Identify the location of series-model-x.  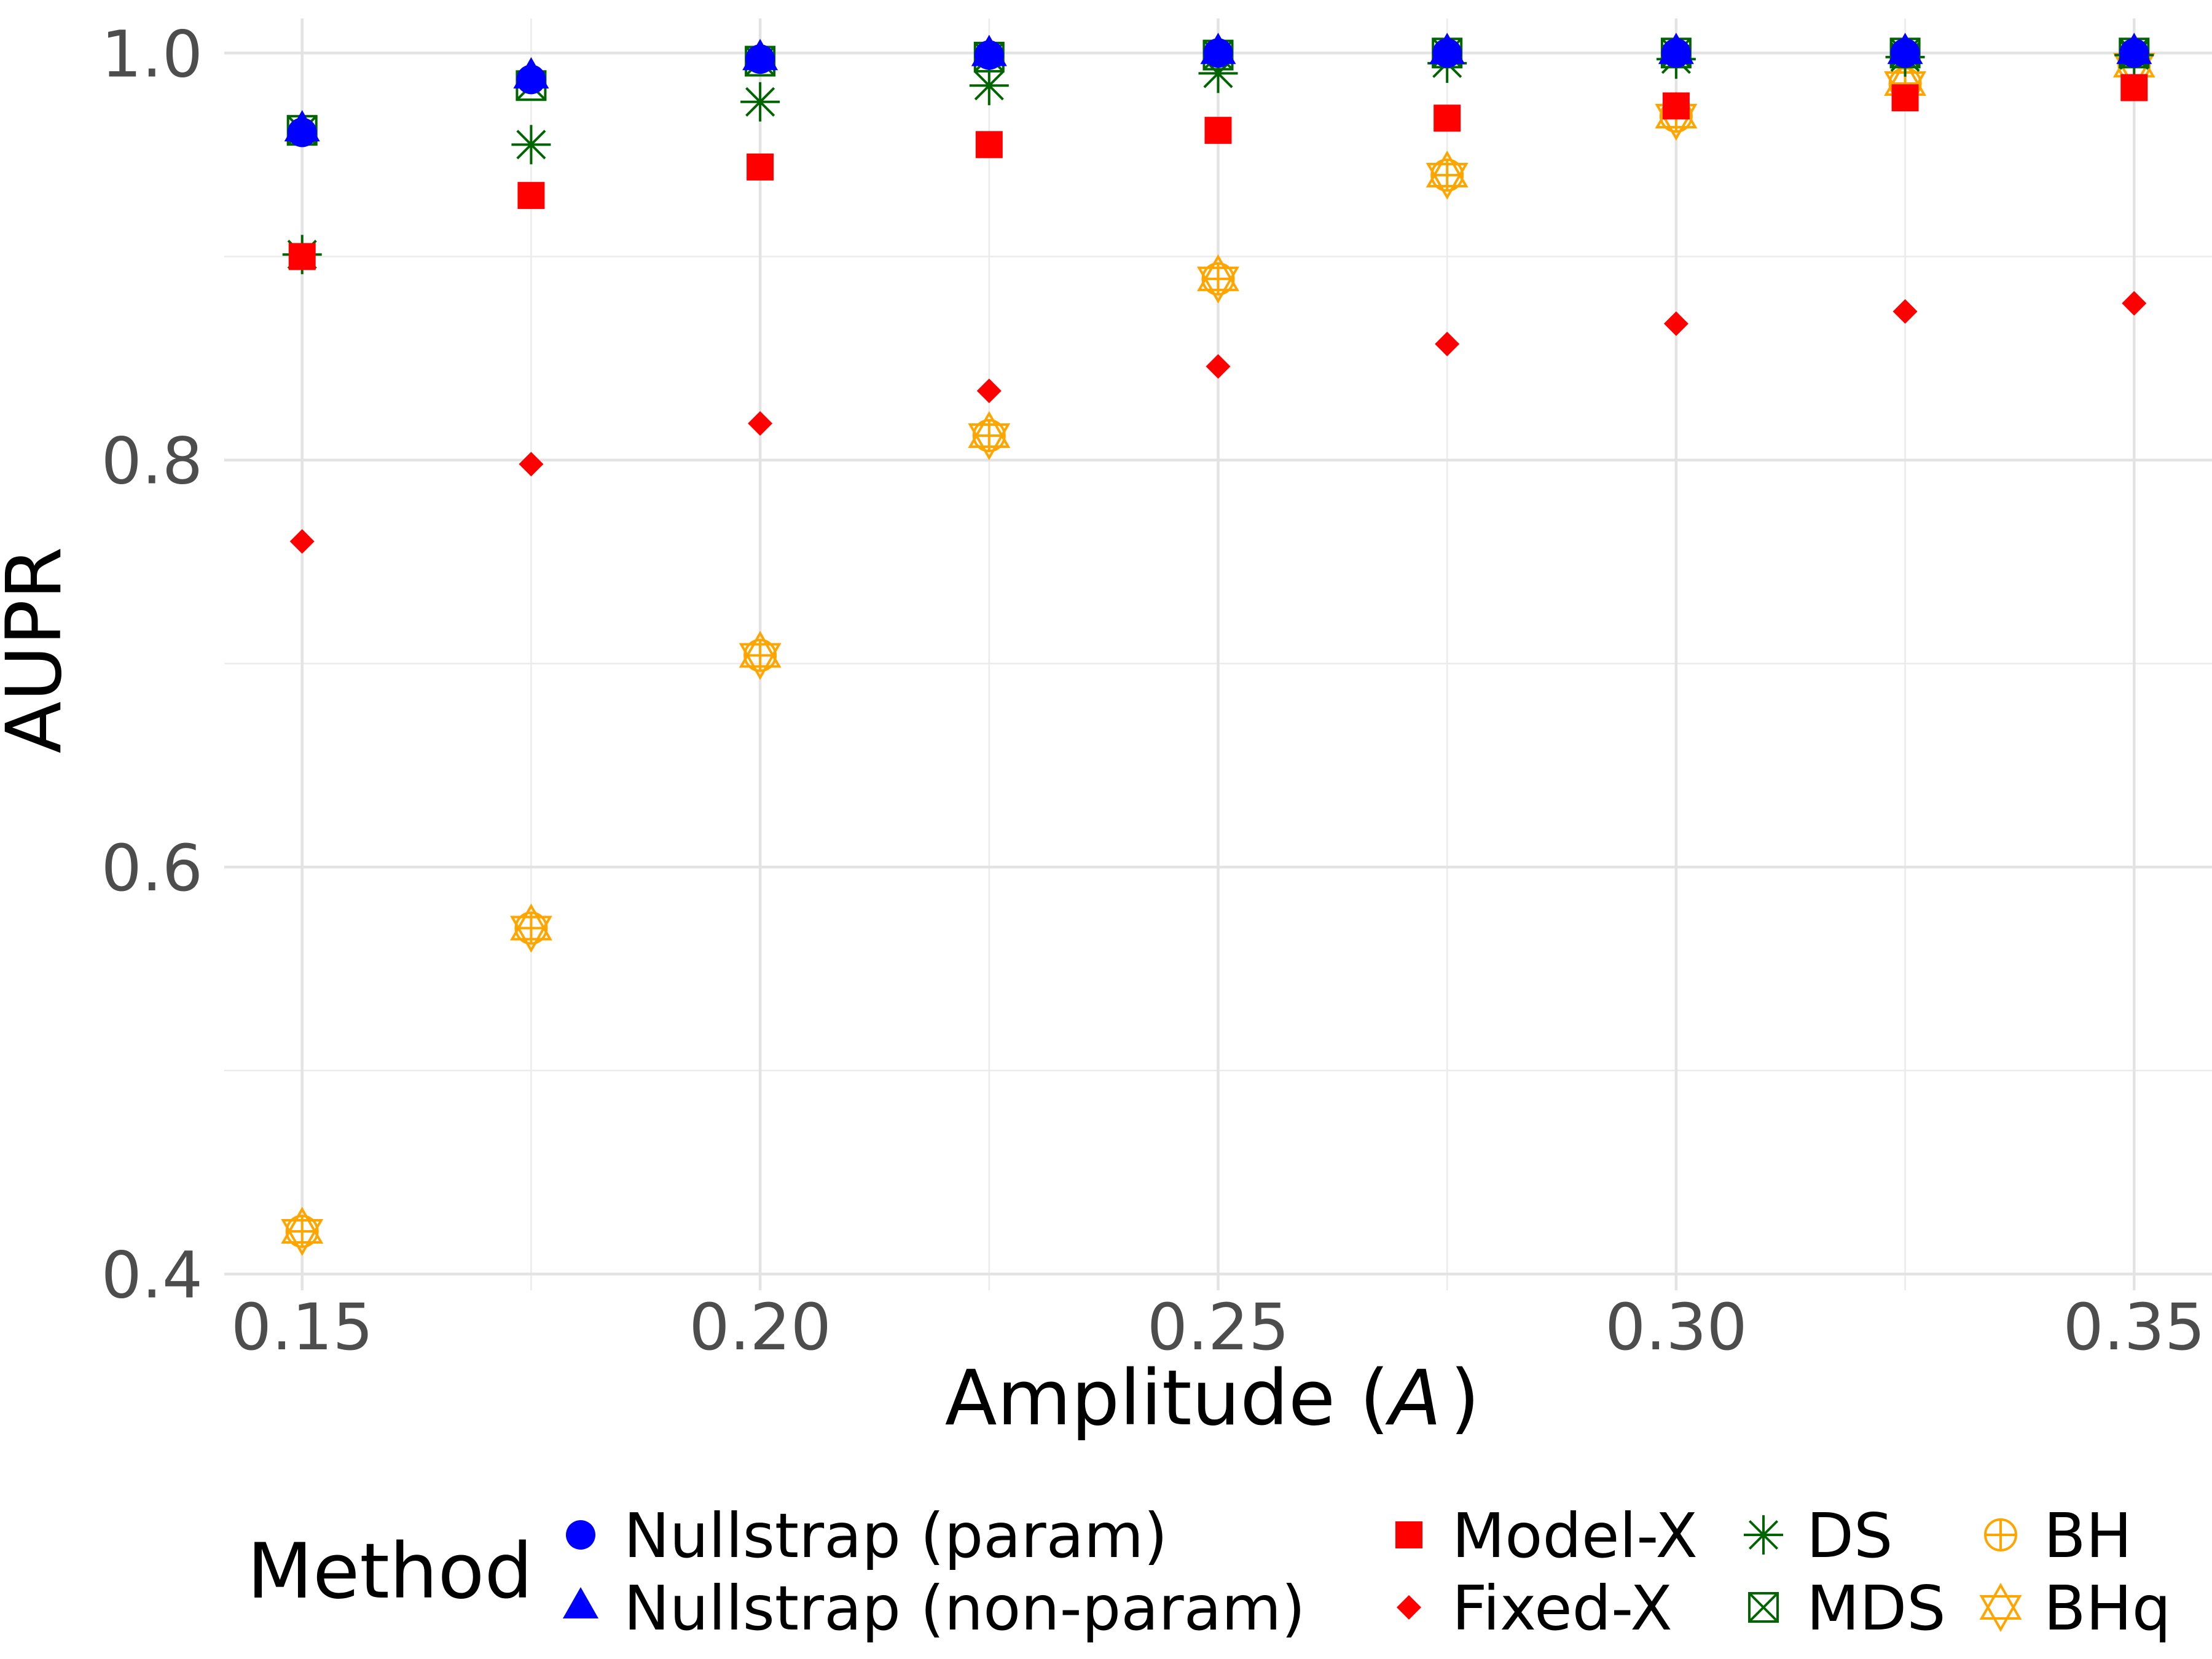
(1218, 172).